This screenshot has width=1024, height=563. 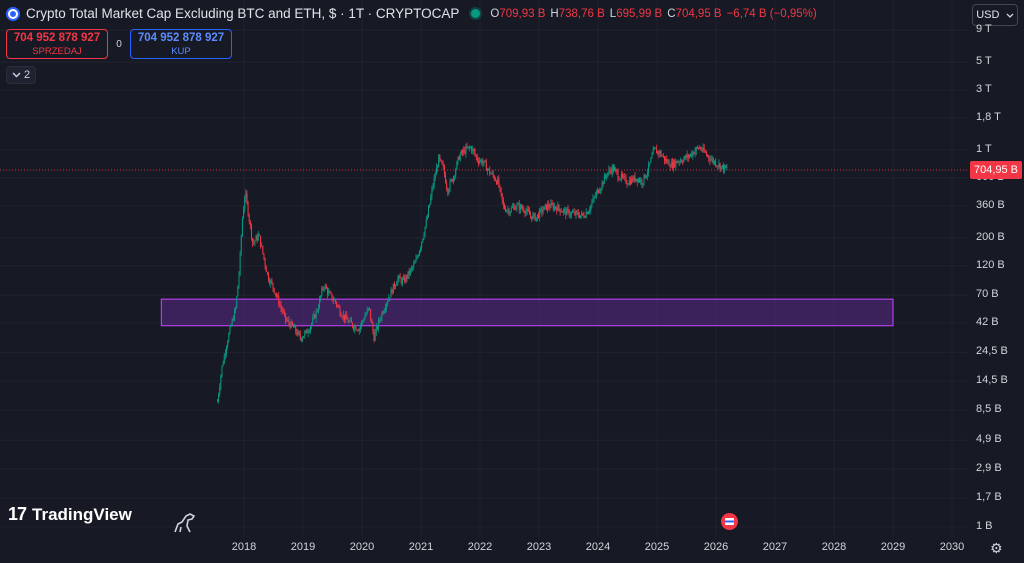 What do you see at coordinates (984, 526) in the screenshot?
I see `y-tick-label: 1 B` at bounding box center [984, 526].